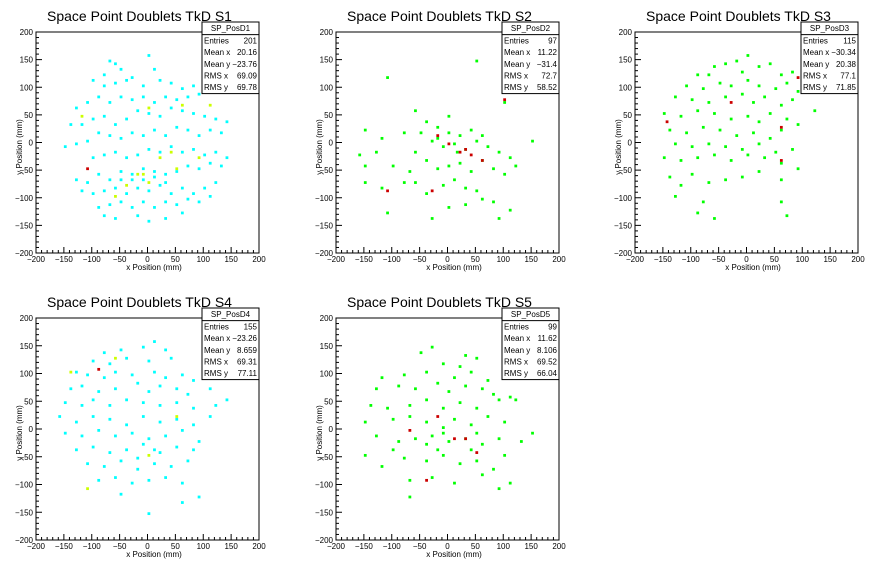 The image size is (896, 574). What do you see at coordinates (830, 28) in the screenshot?
I see `stats-name: SP_PosD3` at bounding box center [830, 28].